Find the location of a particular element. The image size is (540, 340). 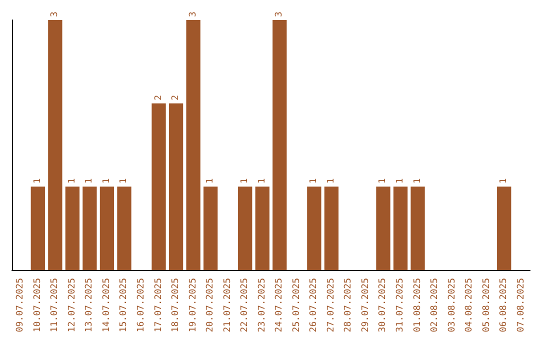

x-tick-label: 19.07.2025 is located at coordinates (193, 305).